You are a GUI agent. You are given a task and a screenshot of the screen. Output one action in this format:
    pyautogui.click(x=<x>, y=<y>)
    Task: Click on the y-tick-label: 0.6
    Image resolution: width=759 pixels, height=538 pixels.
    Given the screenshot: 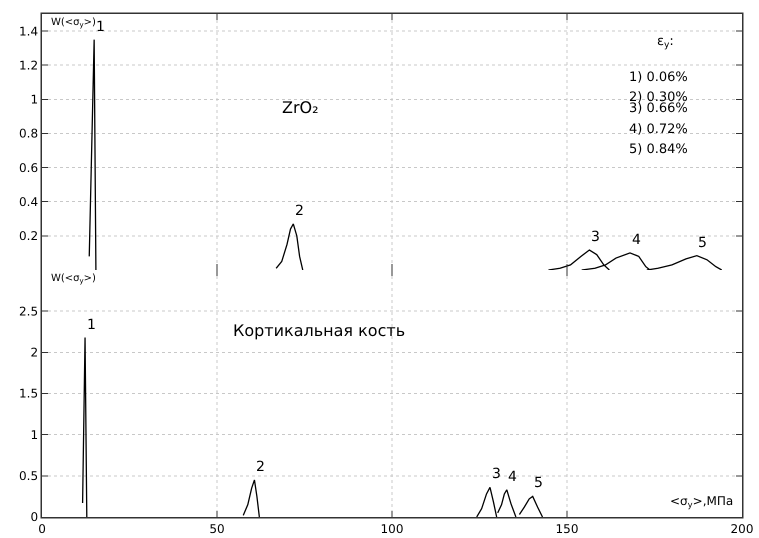 What is the action you would take?
    pyautogui.click(x=28, y=167)
    